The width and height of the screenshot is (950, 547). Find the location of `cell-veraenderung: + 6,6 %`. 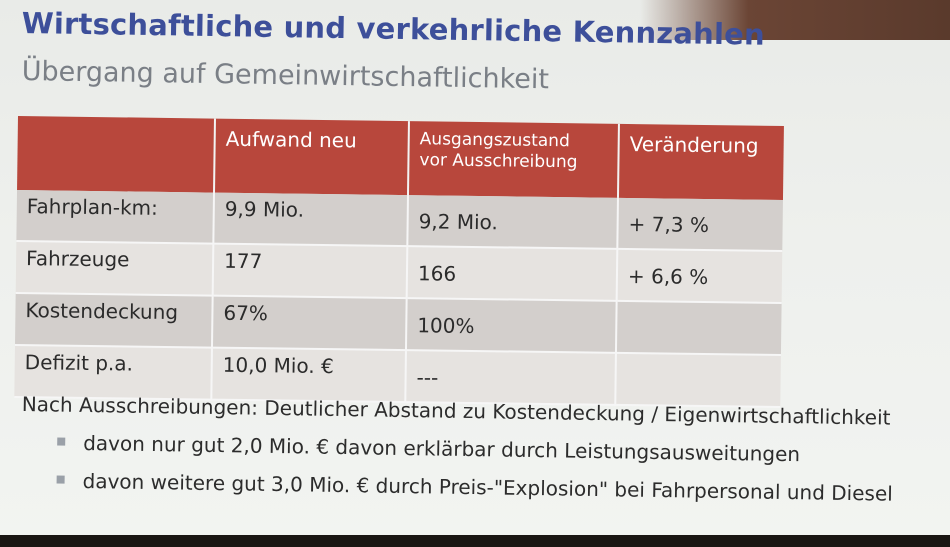

cell-veraenderung: + 6,6 % is located at coordinates (699, 276).